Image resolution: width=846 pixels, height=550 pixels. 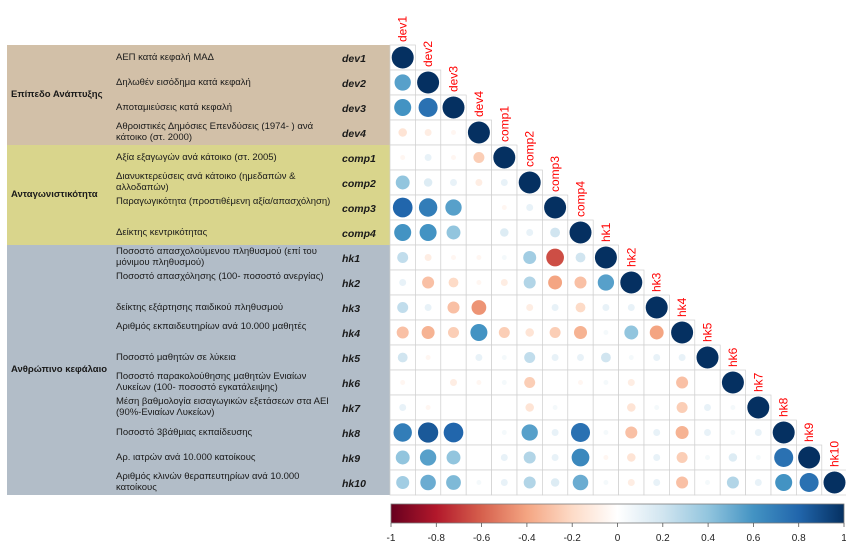 What do you see at coordinates (753, 538) in the screenshot?
I see `colorbar-tick-label: 0.6` at bounding box center [753, 538].